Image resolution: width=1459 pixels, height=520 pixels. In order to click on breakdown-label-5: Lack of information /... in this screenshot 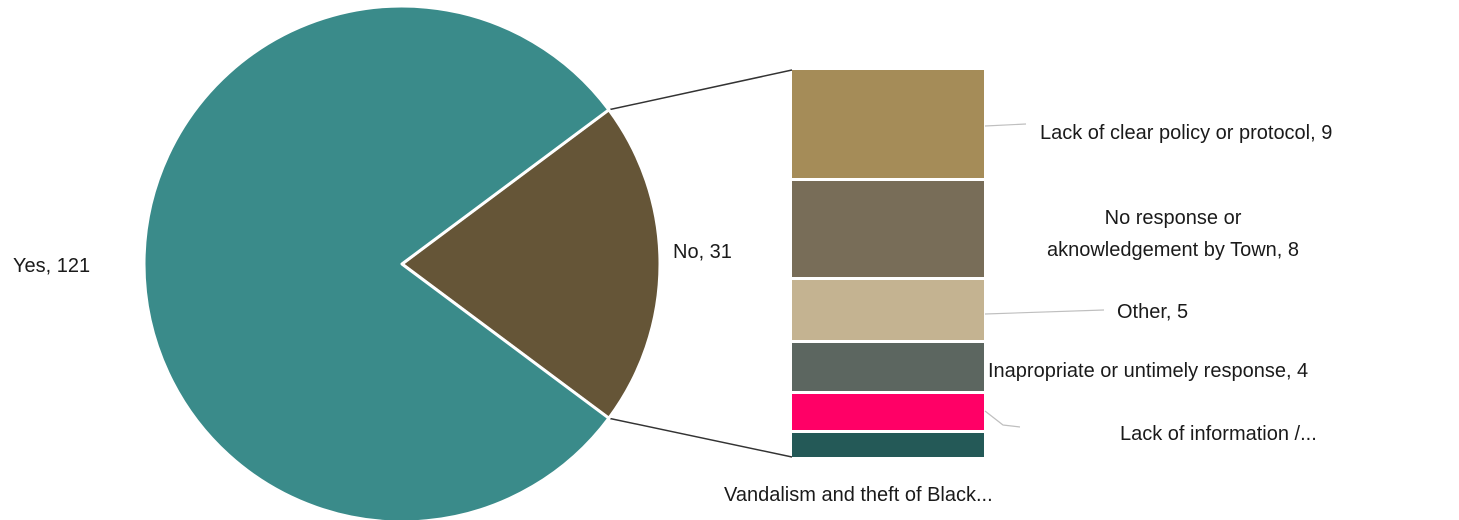, I will do `click(1218, 434)`.